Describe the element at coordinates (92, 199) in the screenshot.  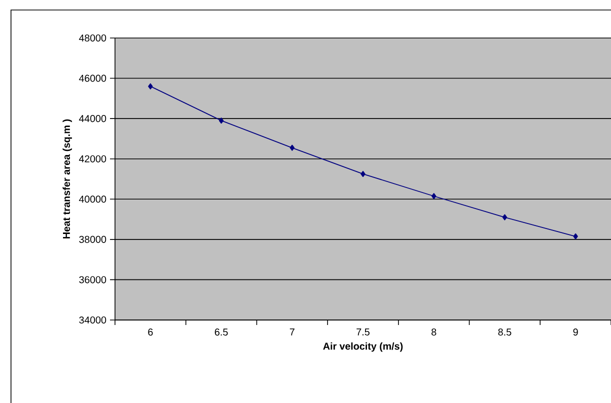
I see `y-tick-label: 40000` at that location.